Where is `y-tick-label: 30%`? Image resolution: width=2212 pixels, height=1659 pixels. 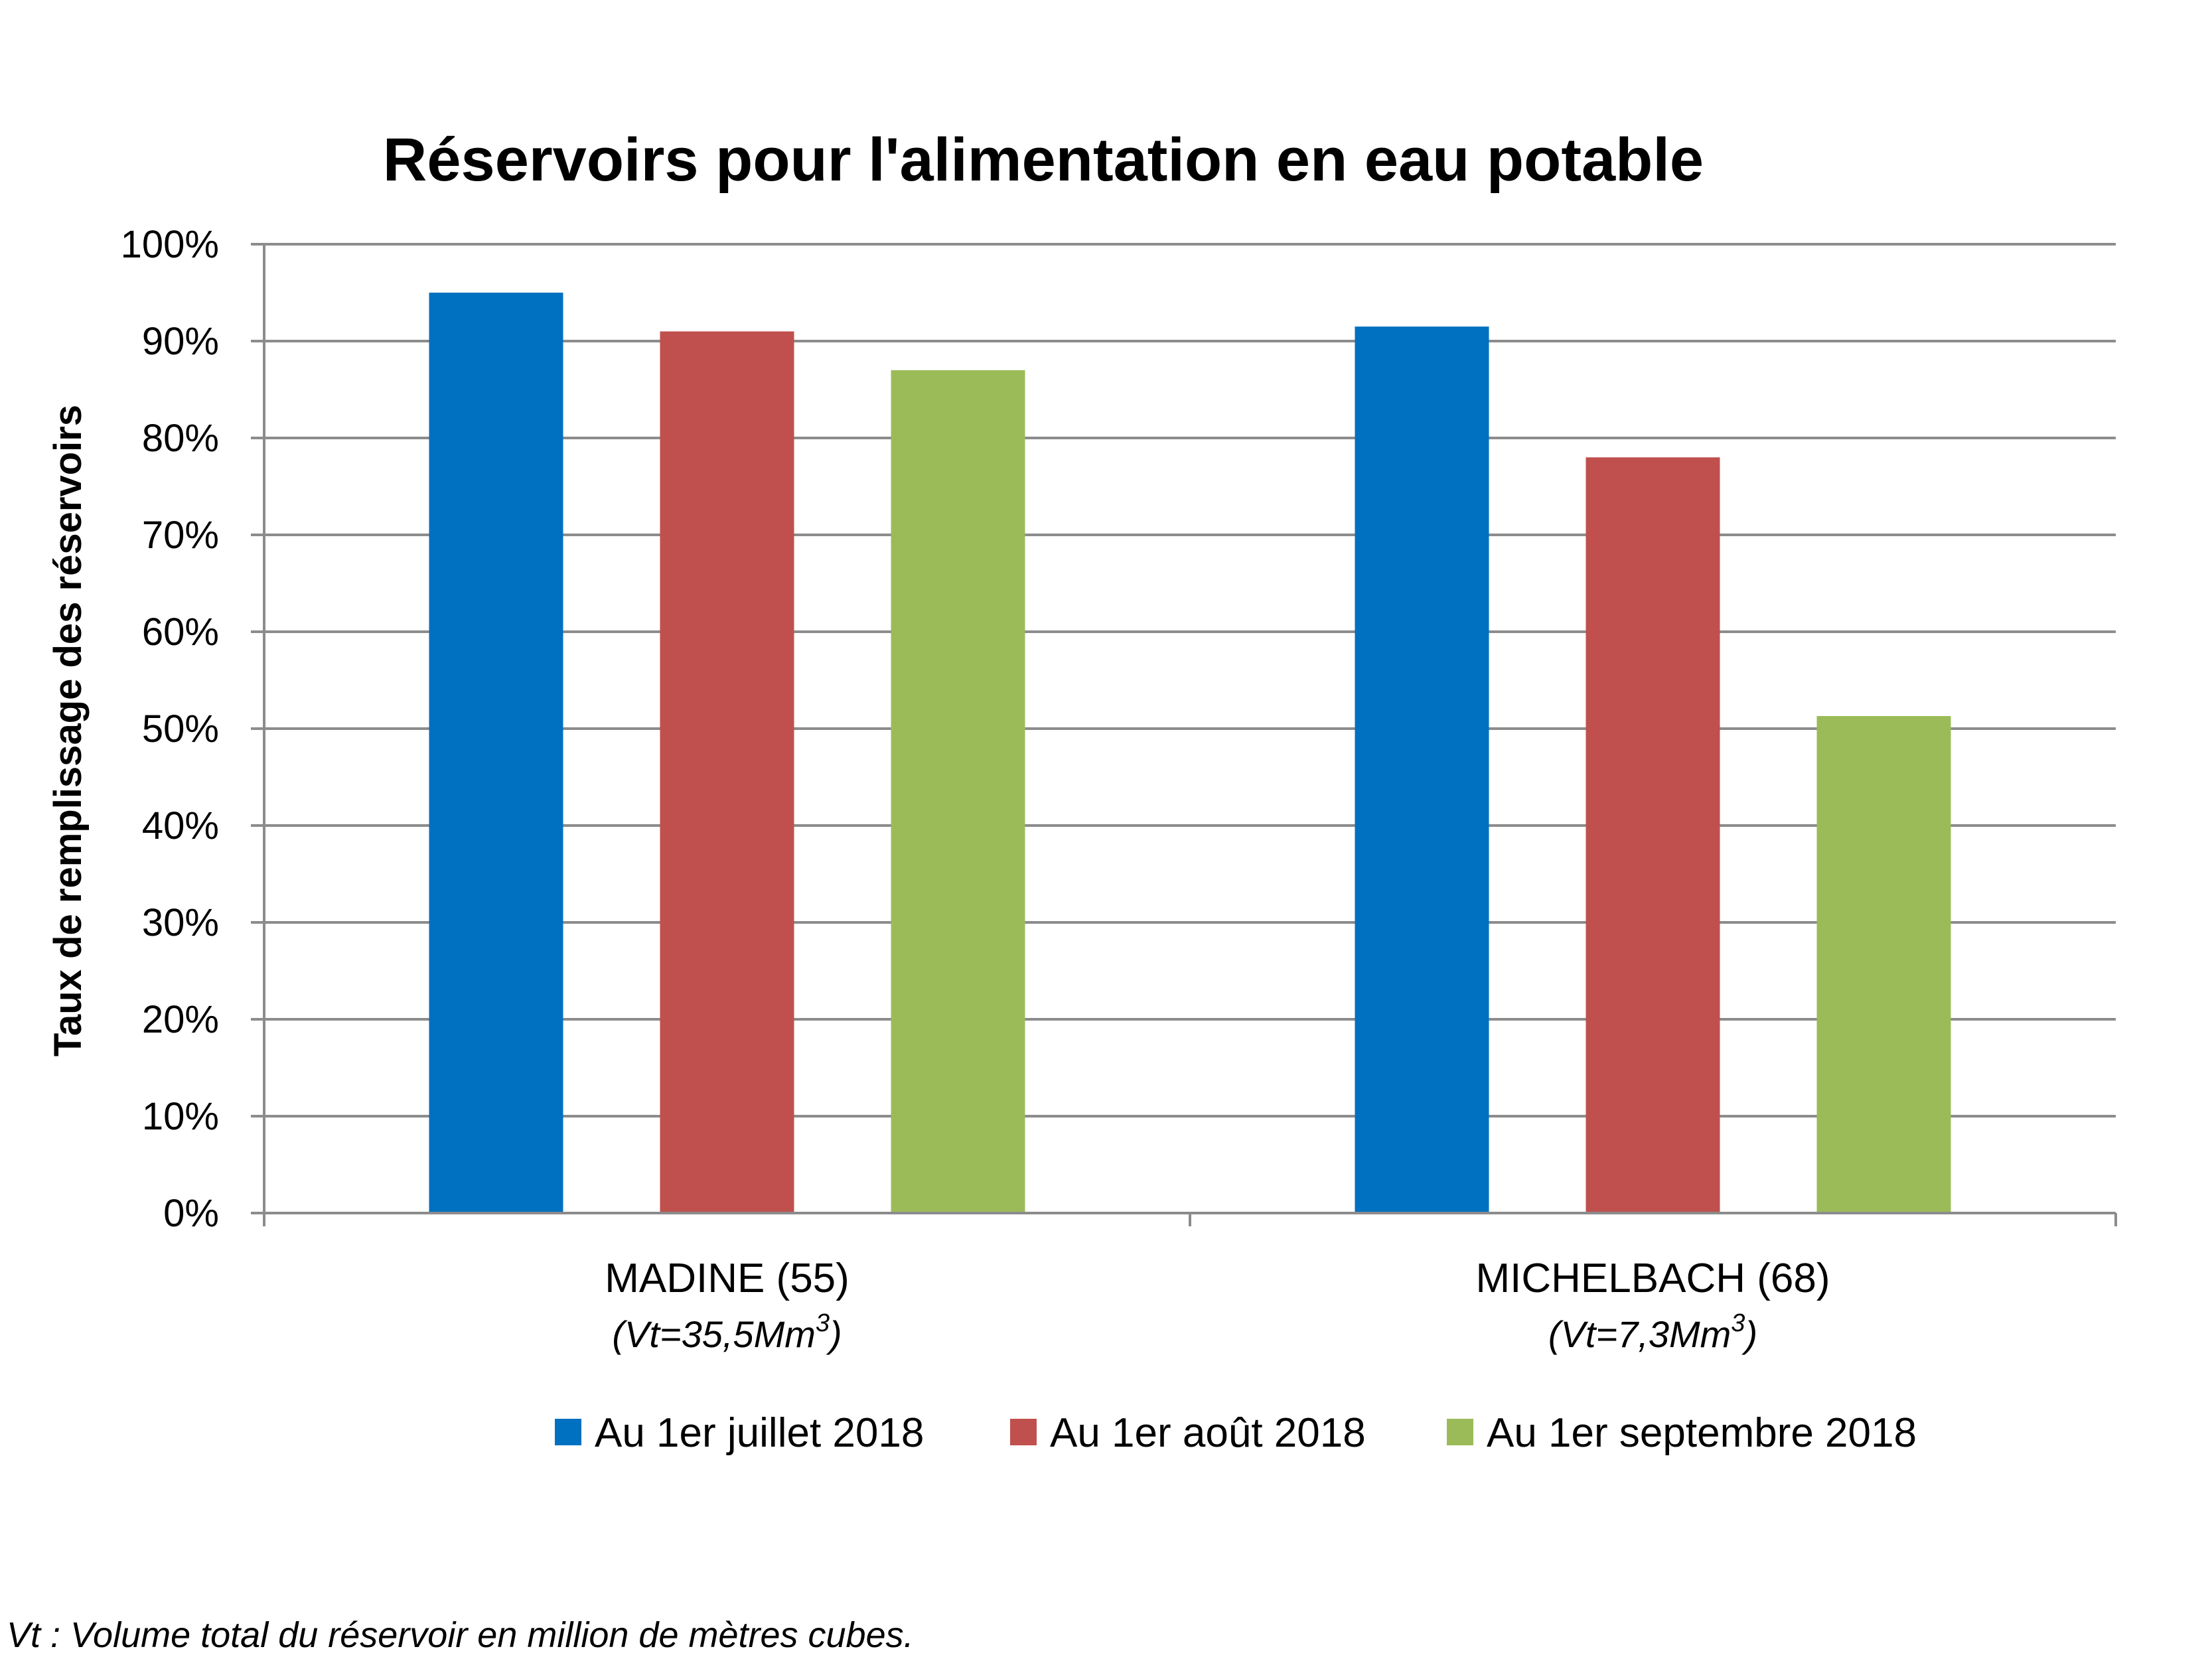
y-tick-label: 30% is located at coordinates (180, 922).